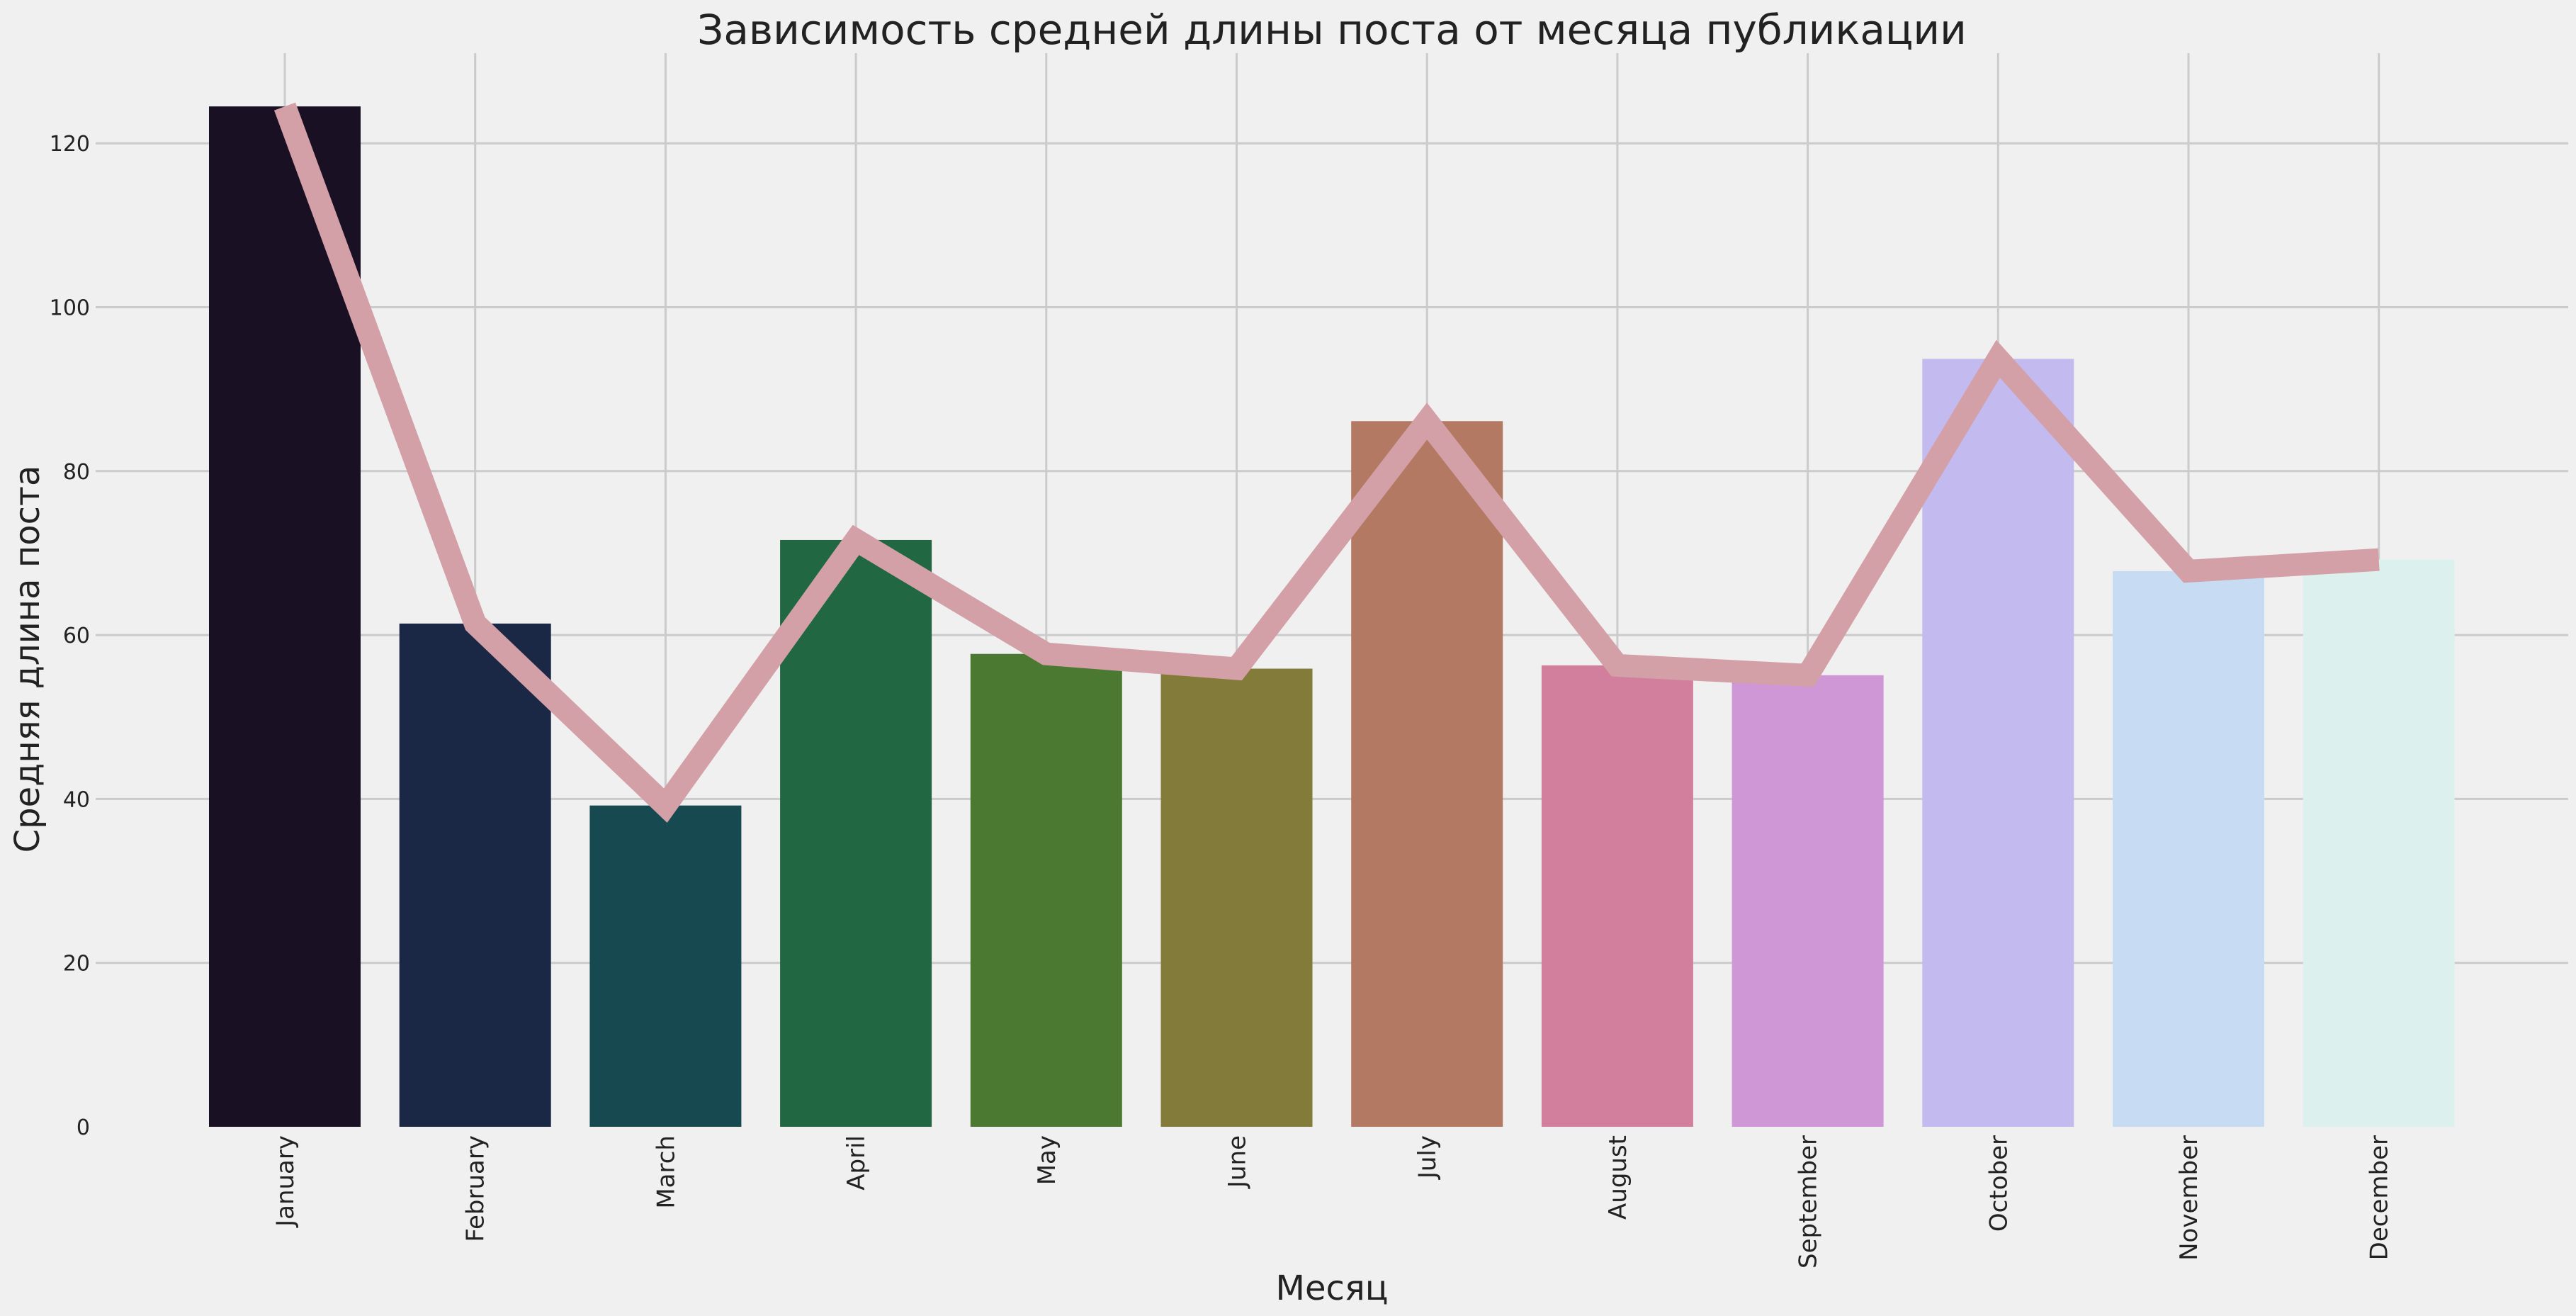  Describe the element at coordinates (1998, 743) in the screenshot. I see `bar-october` at that location.